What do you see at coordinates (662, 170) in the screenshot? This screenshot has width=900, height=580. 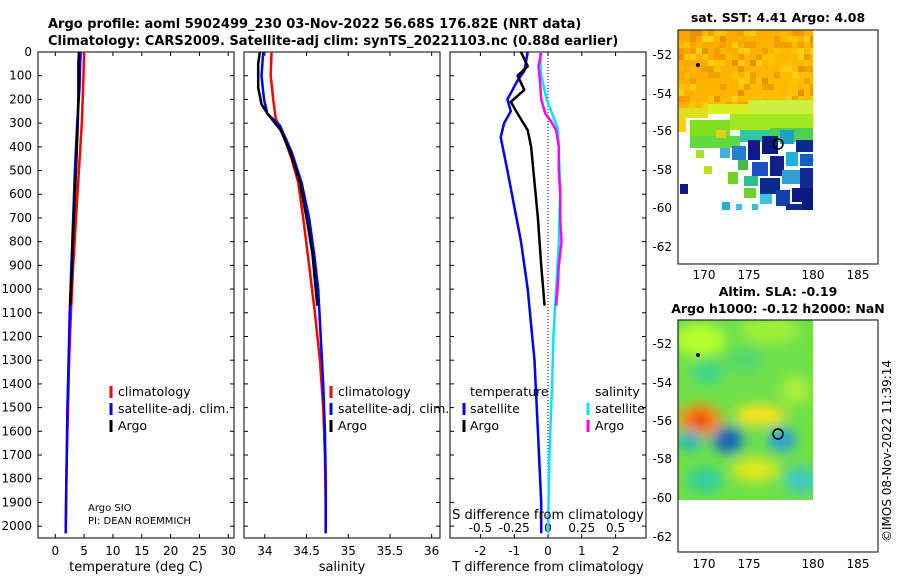 I see `sst-ytick: -58` at bounding box center [662, 170].